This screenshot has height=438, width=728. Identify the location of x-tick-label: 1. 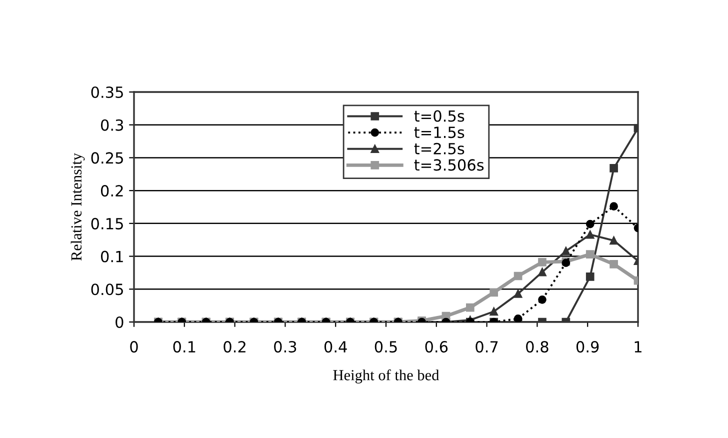
(638, 346).